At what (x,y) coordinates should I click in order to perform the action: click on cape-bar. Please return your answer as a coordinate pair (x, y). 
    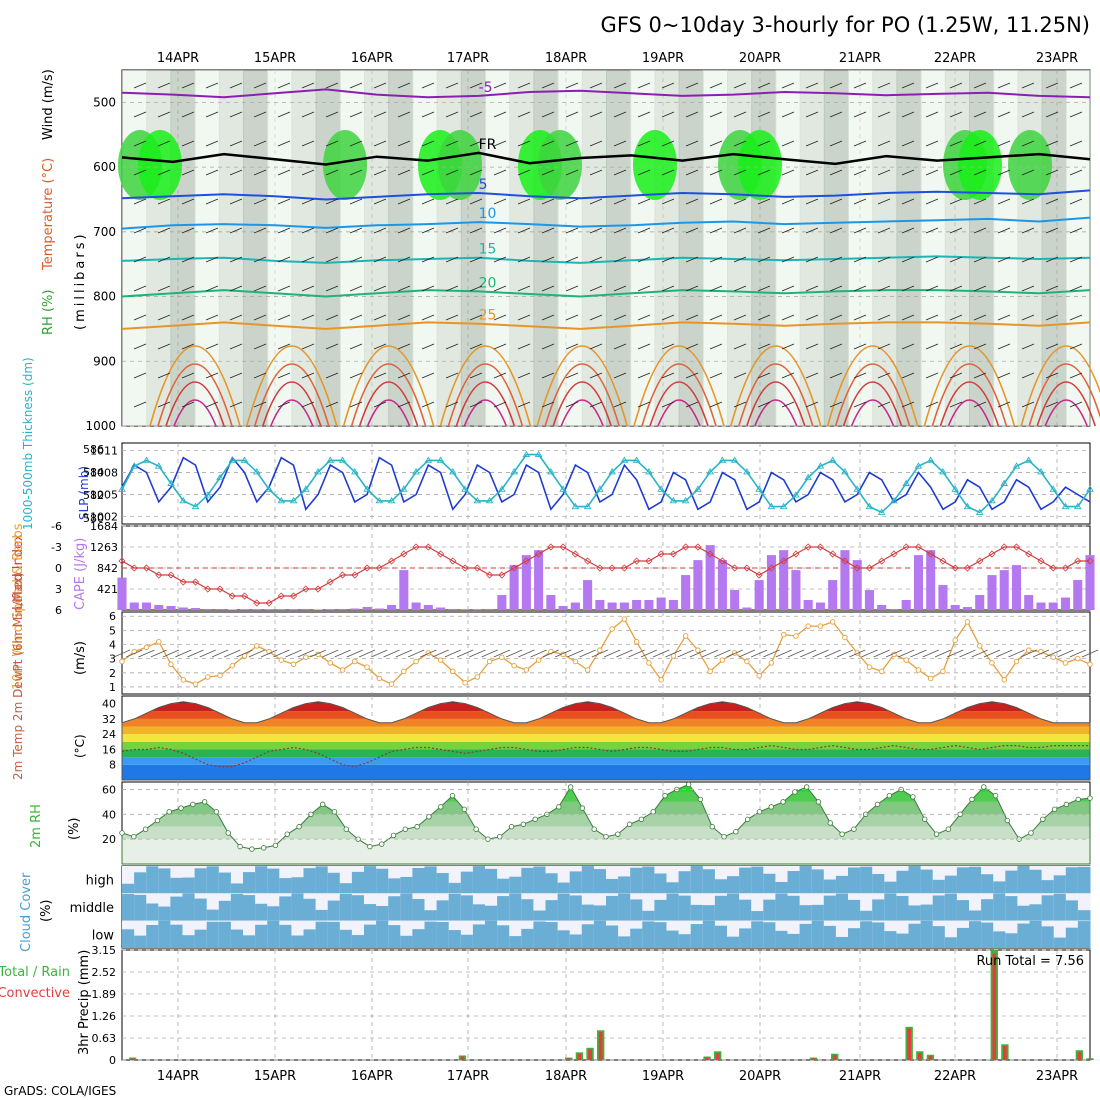
    Looking at the image, I should click on (539, 580).